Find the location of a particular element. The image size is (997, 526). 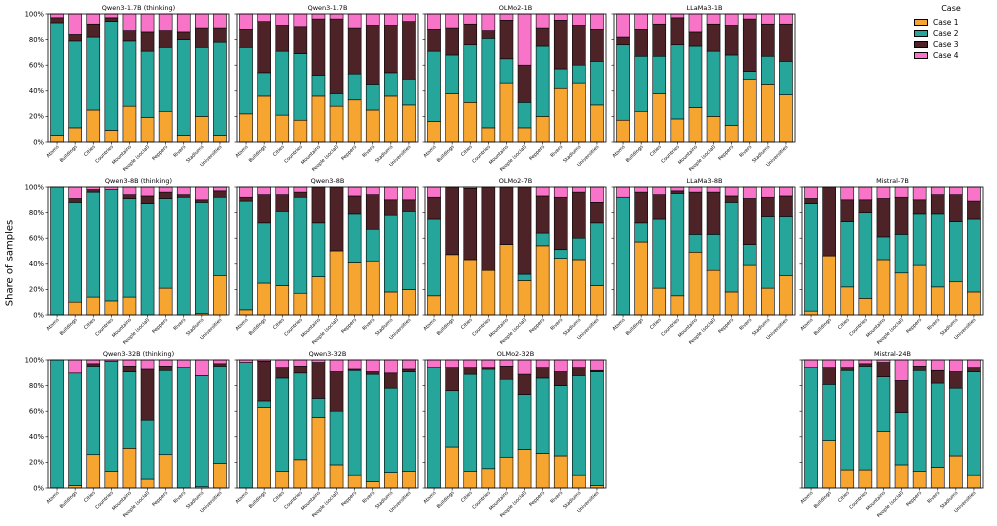

axes-frame is located at coordinates (892, 251).